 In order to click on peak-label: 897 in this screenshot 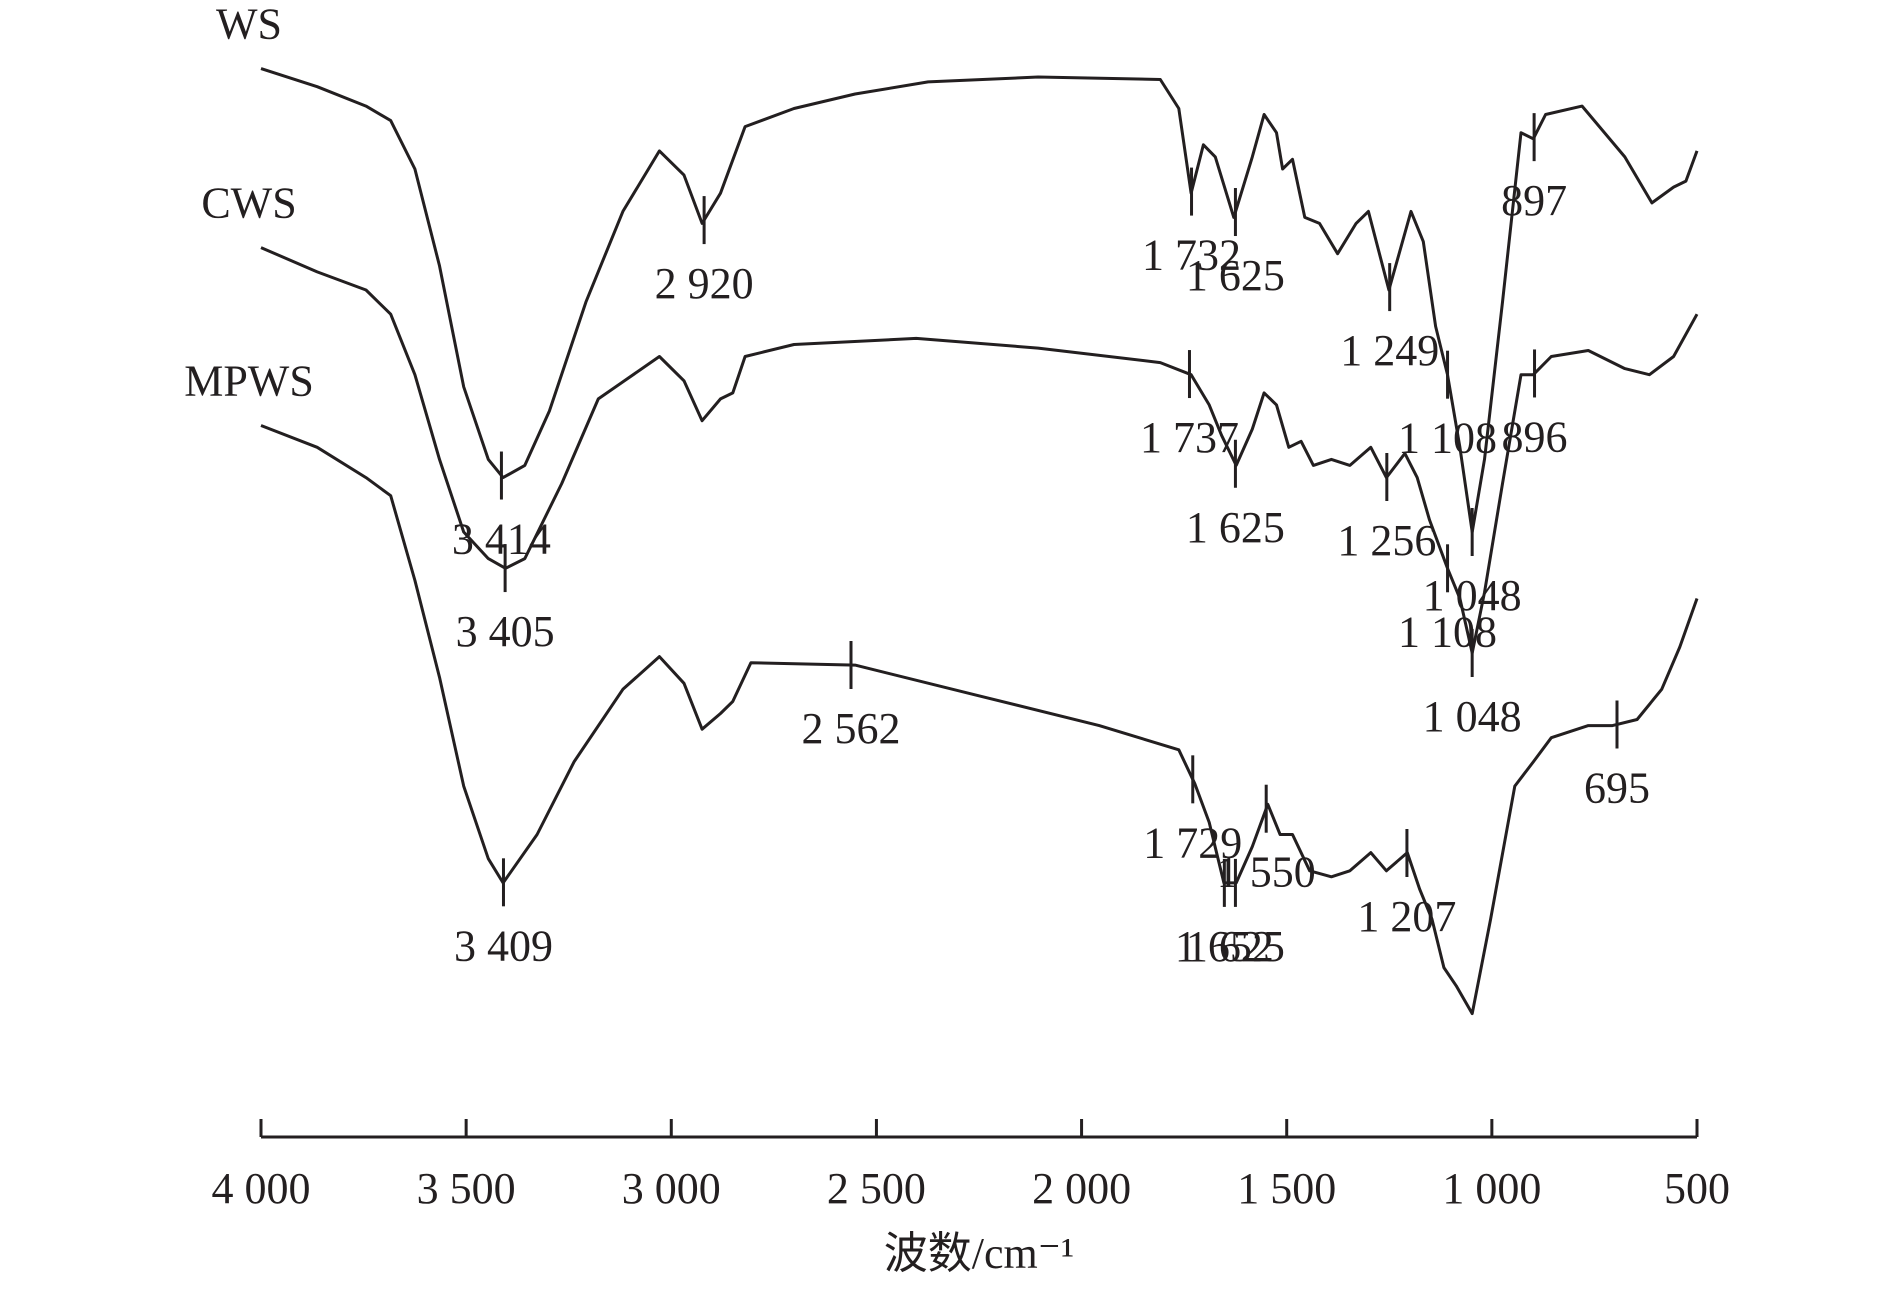, I will do `click(1534, 200)`.